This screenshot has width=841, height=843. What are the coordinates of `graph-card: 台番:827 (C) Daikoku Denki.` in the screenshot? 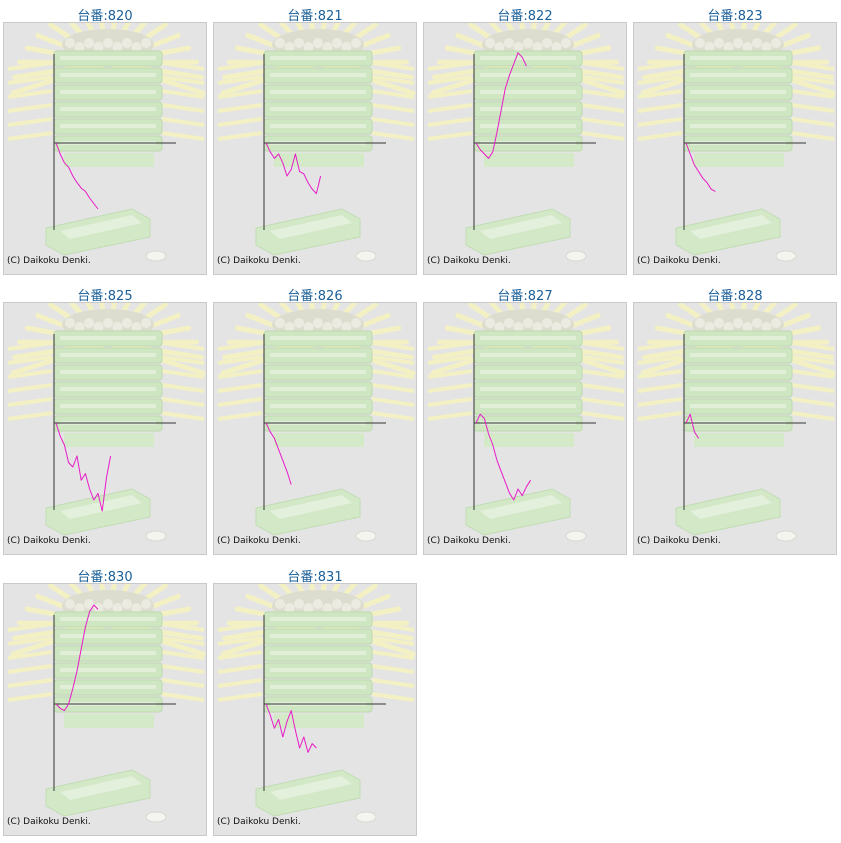 It's located at (525, 418).